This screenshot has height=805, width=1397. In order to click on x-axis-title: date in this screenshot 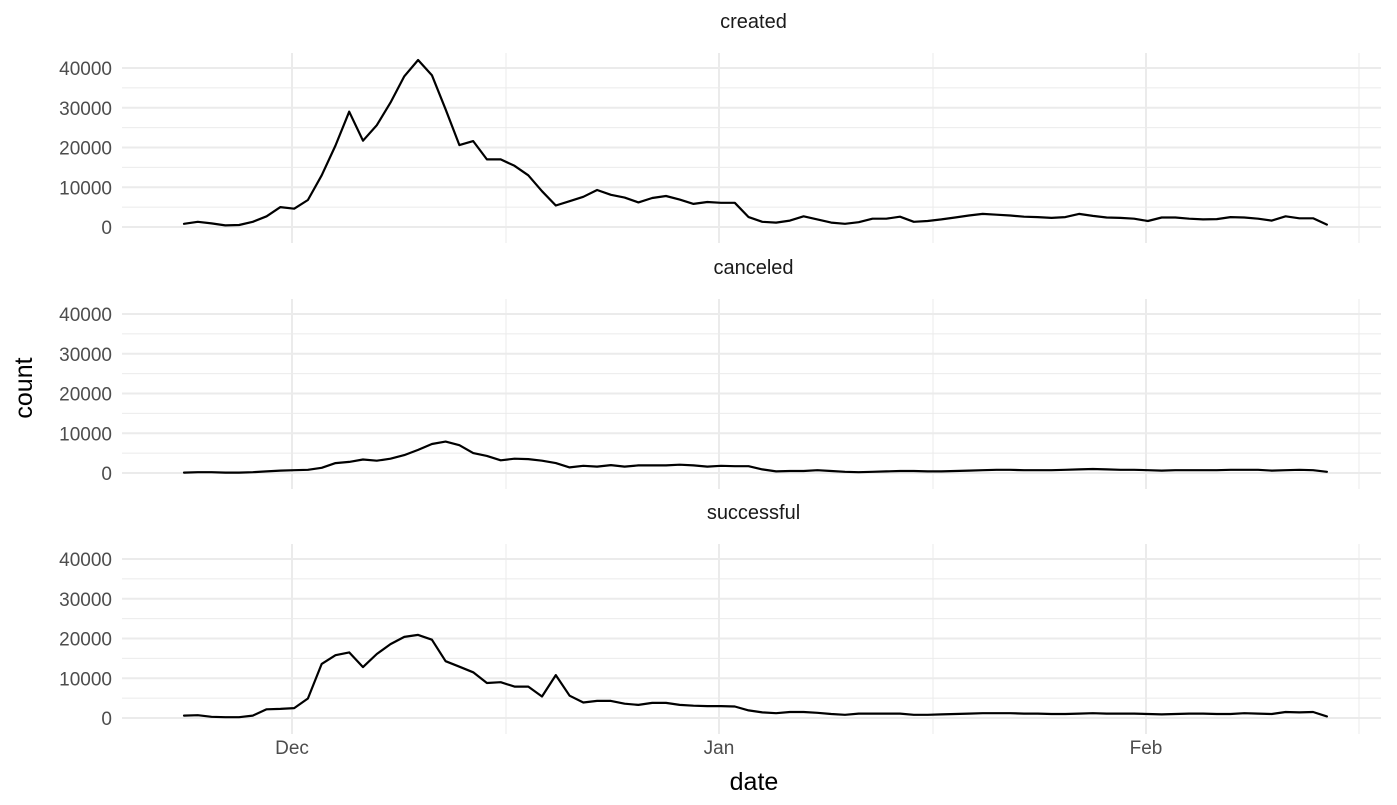, I will do `click(754, 782)`.